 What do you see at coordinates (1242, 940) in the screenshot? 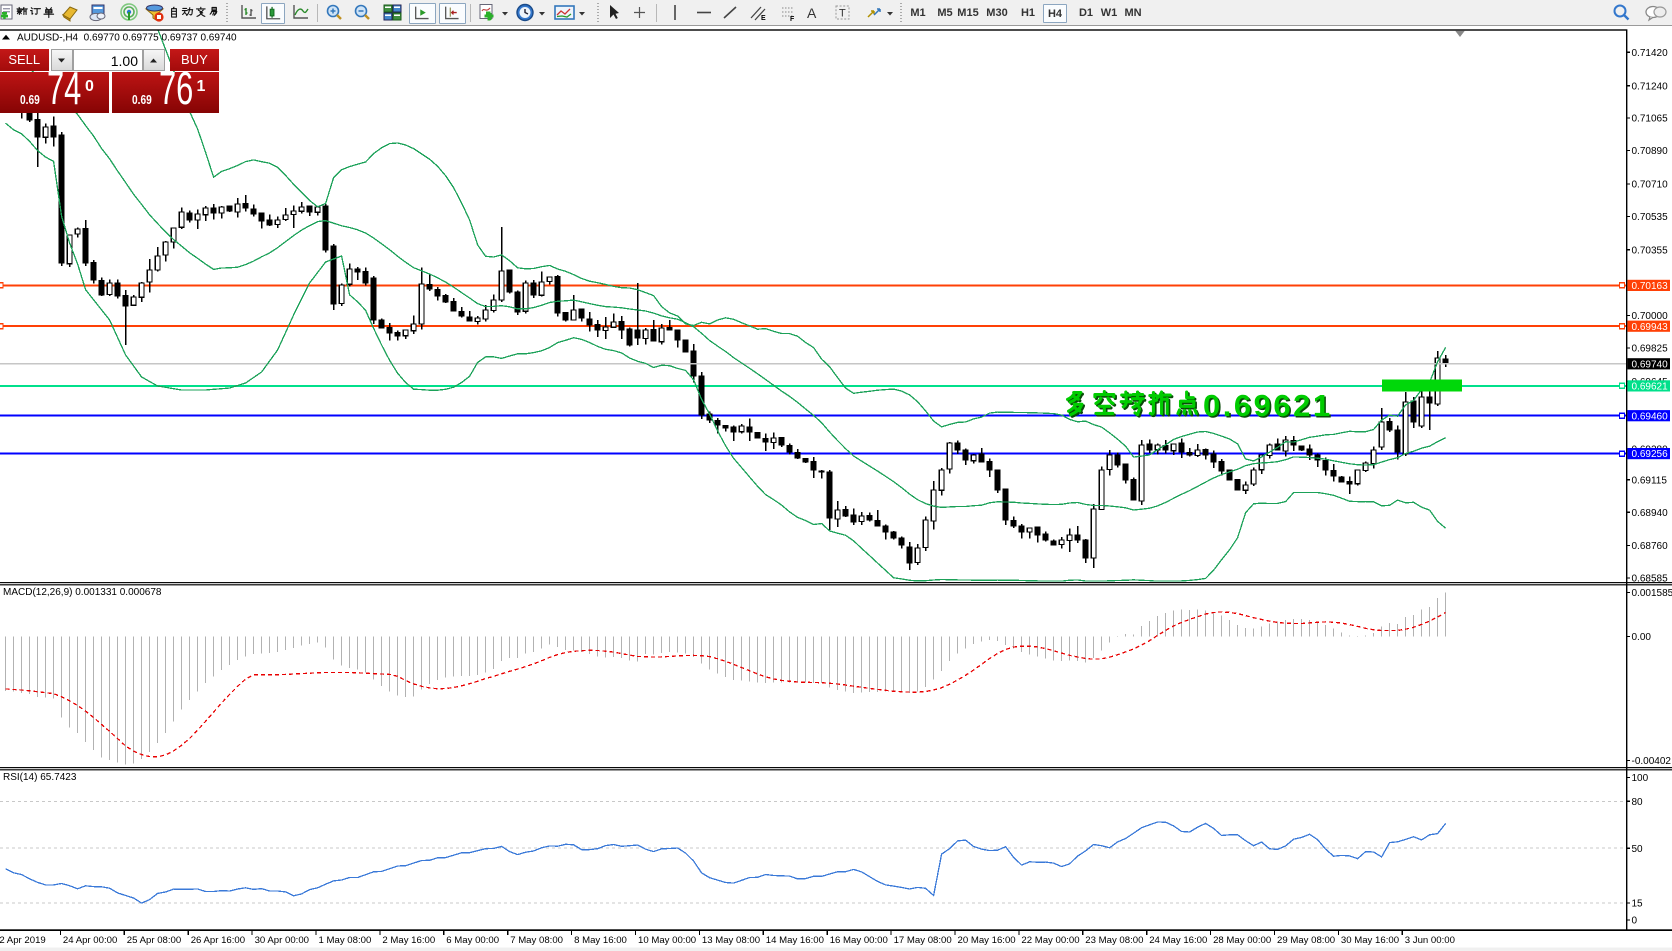
I see `svg-text: 28 May 00:00` at bounding box center [1242, 940].